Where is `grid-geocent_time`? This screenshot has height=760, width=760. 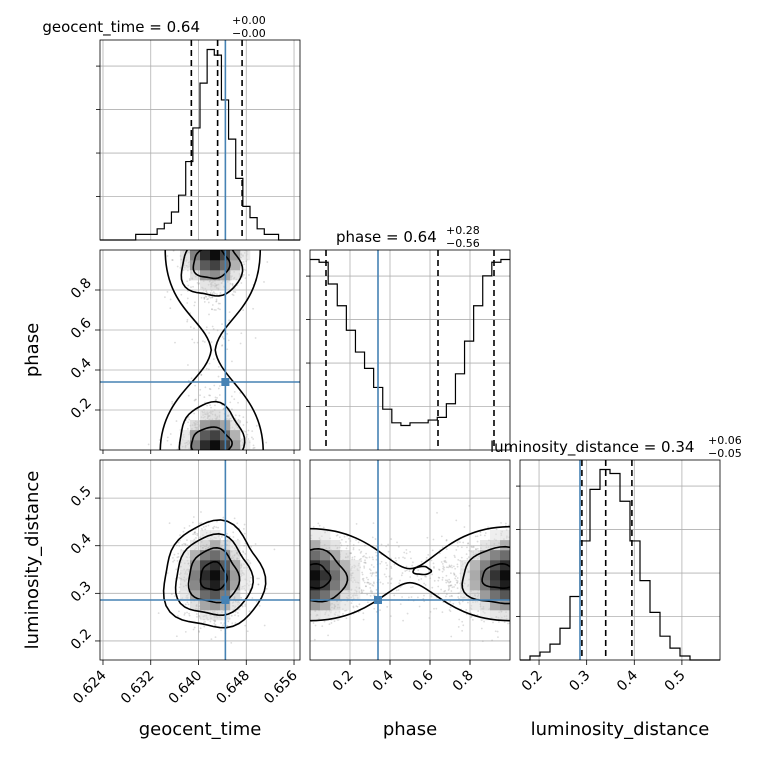
grid-geocent_time is located at coordinates (198, 140).